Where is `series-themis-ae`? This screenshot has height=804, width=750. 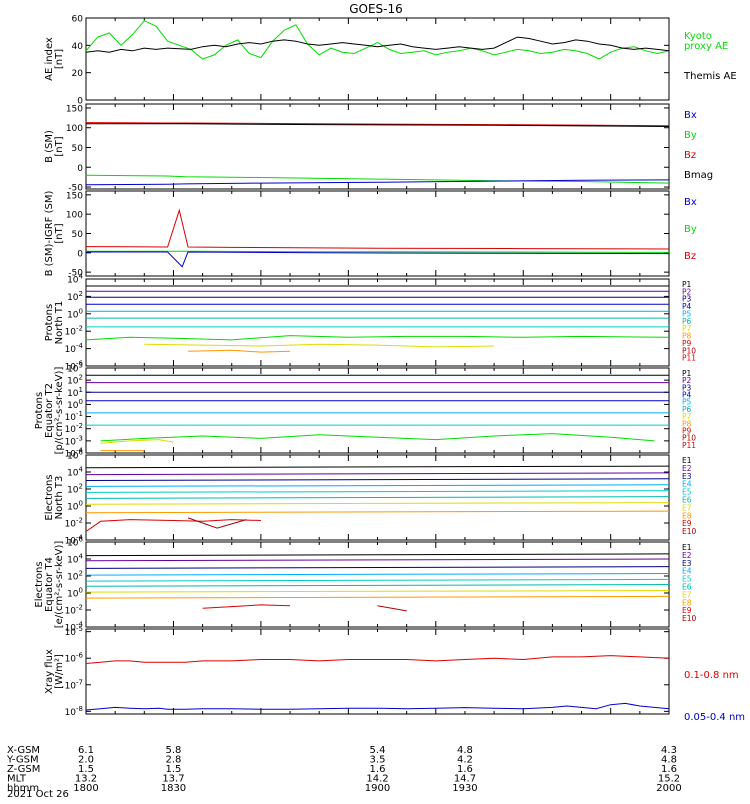
series-themis-ae is located at coordinates (377, 44).